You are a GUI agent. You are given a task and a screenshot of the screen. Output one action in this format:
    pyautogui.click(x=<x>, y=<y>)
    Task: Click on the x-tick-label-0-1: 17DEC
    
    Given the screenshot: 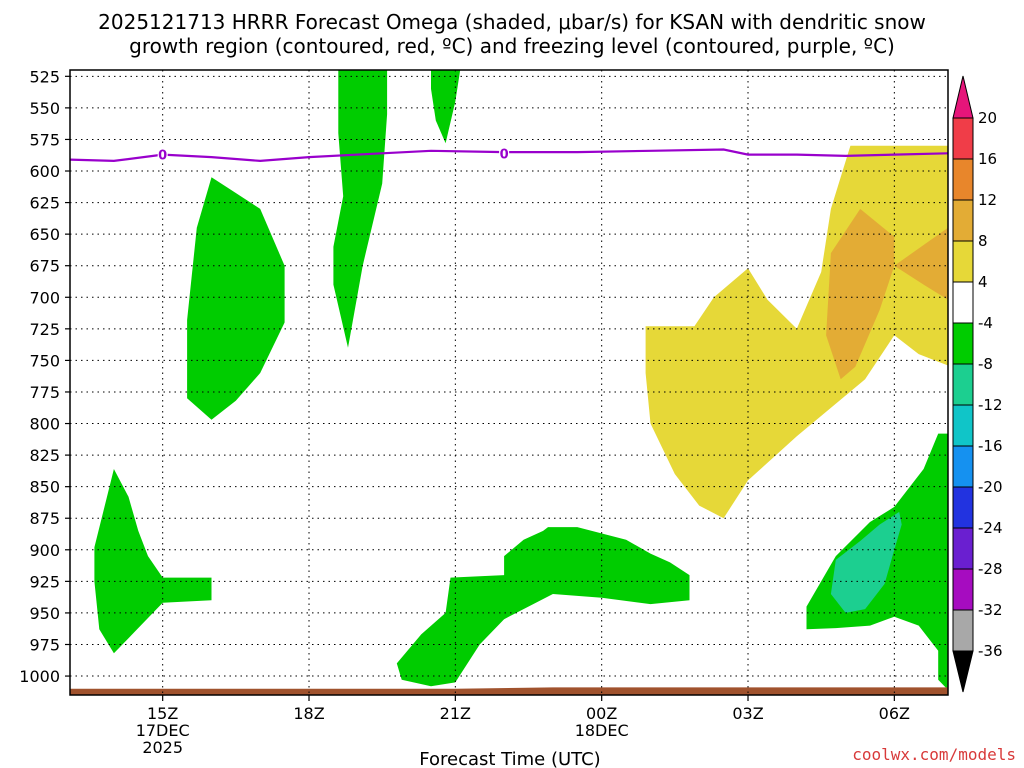 What is the action you would take?
    pyautogui.click(x=163, y=730)
    